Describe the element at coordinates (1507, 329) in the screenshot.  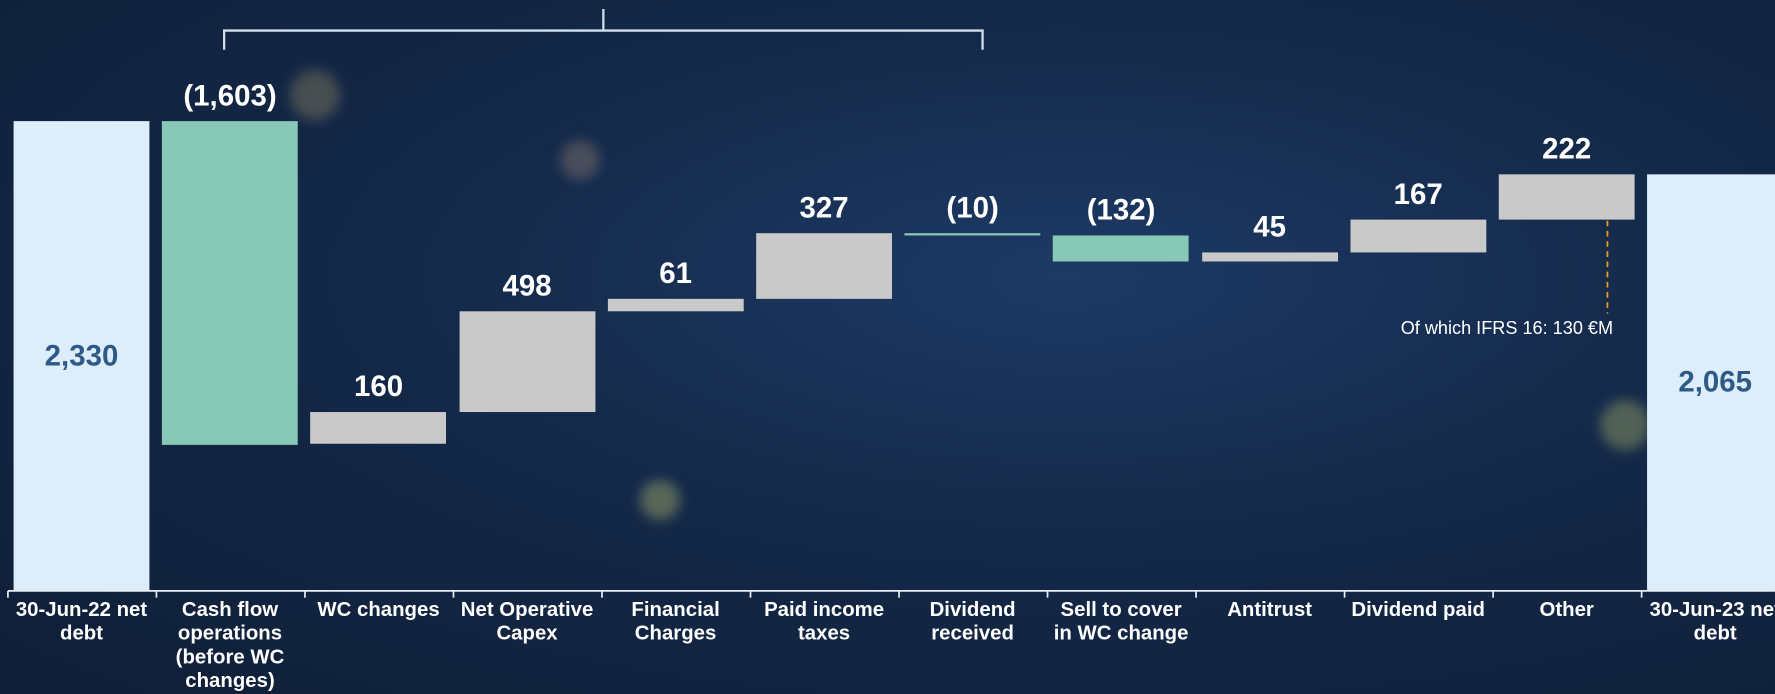
I see `annotation: Of which IFRS 16: 130 €M` at that location.